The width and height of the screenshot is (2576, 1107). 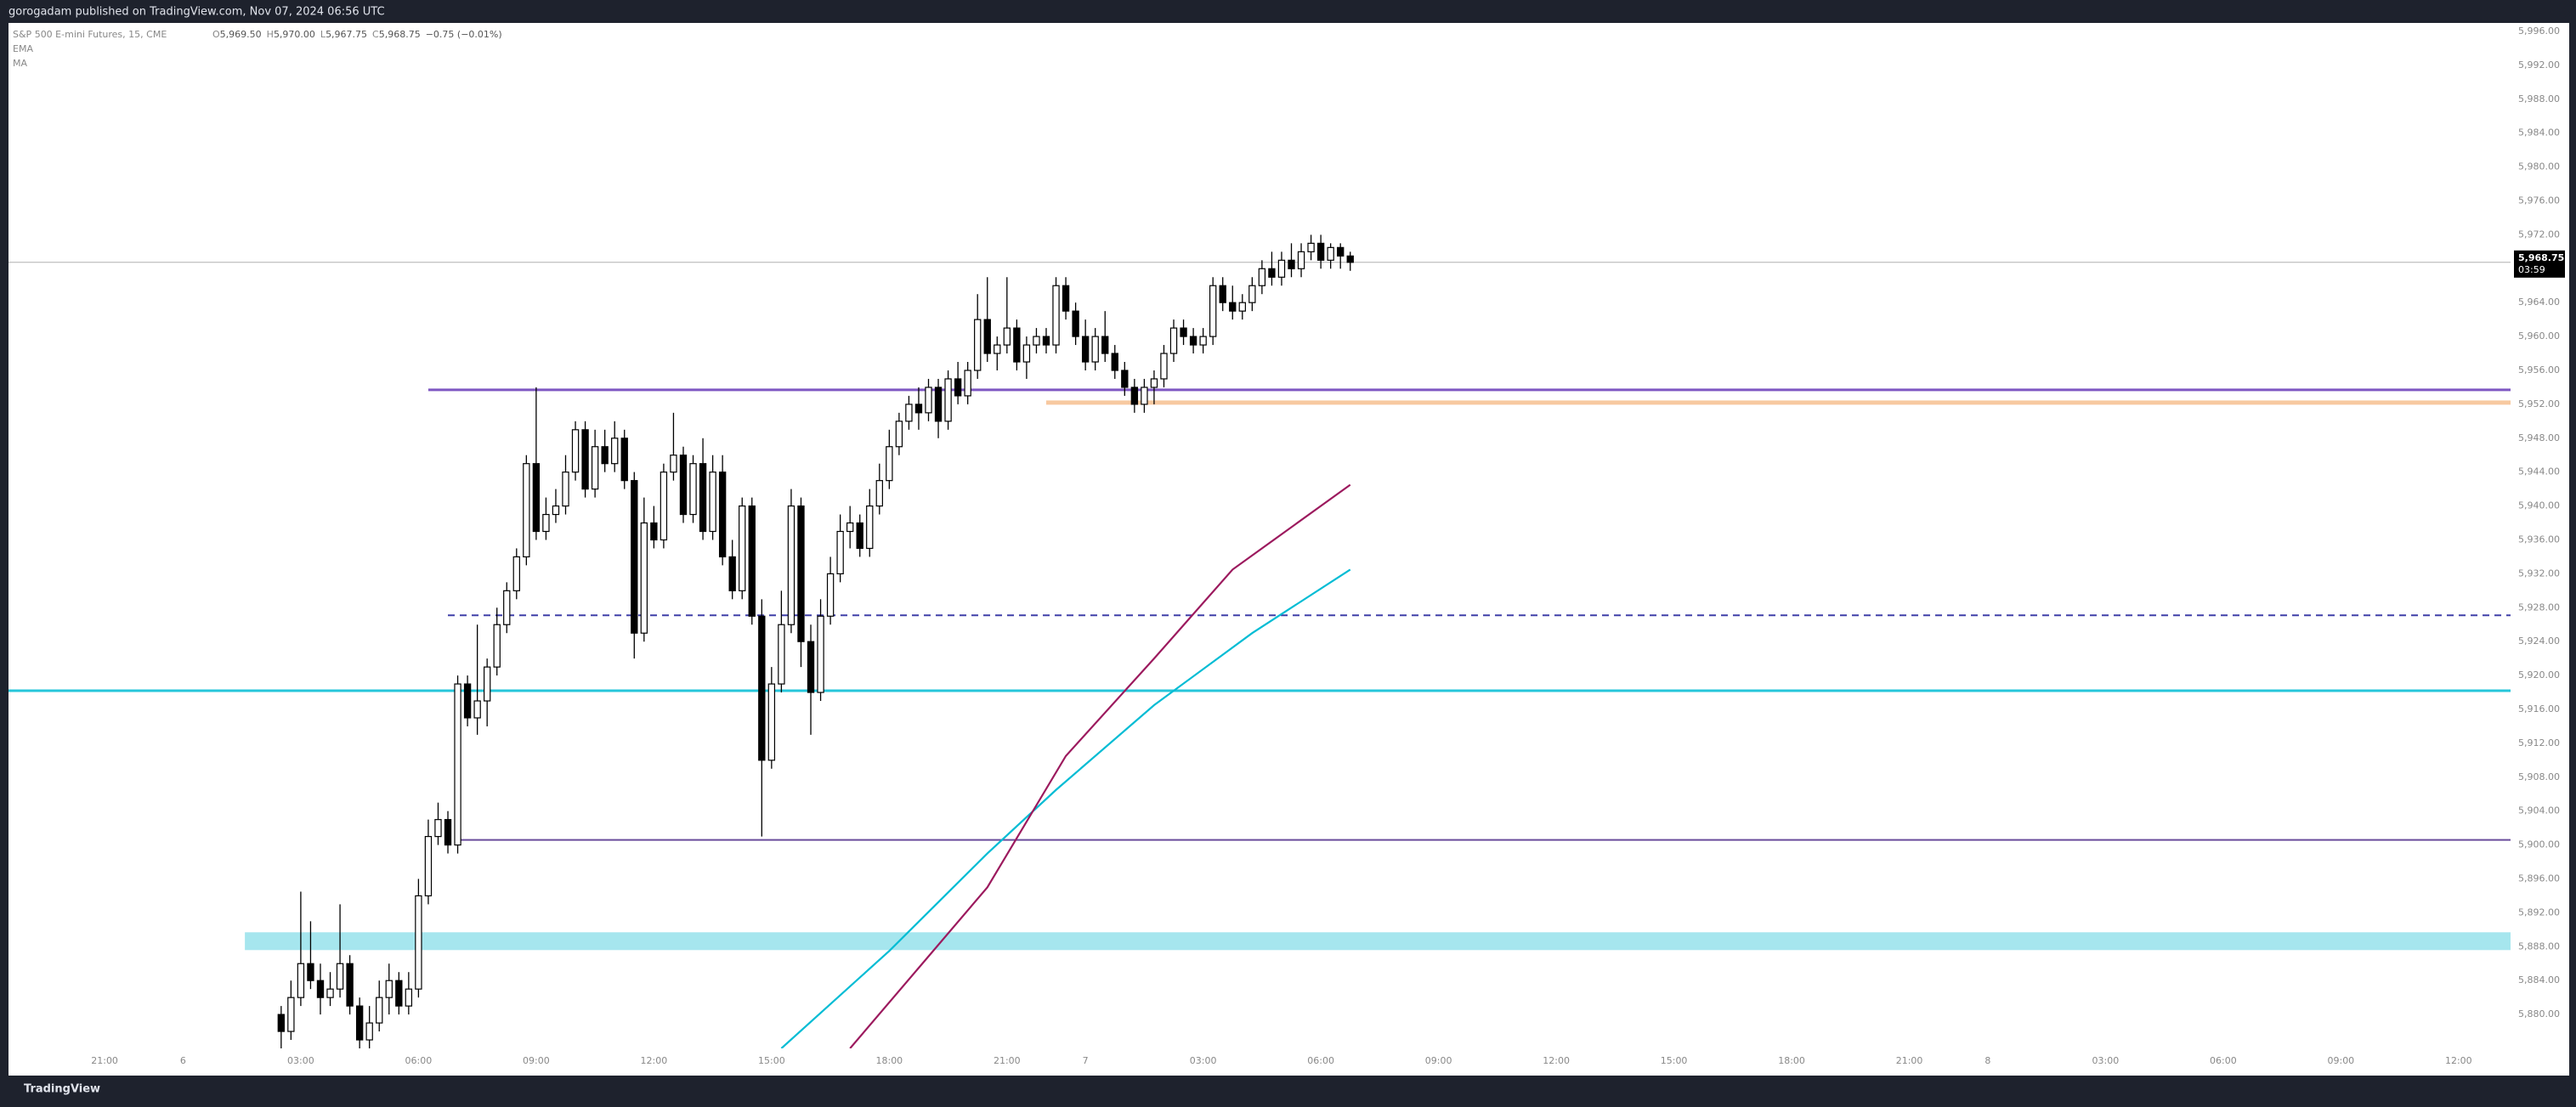 What do you see at coordinates (216, 35) in the screenshot?
I see `legend-key: O` at bounding box center [216, 35].